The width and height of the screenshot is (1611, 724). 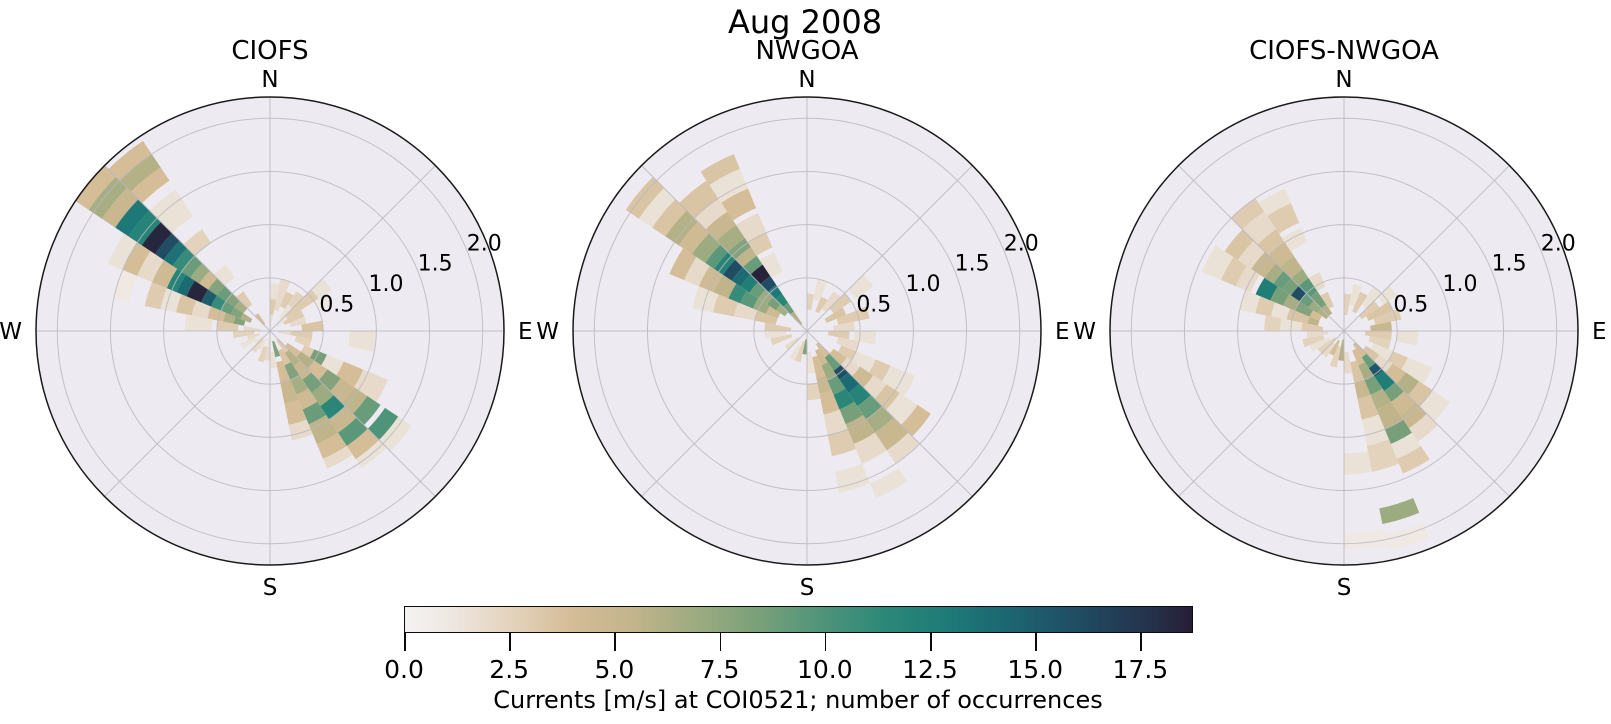 What do you see at coordinates (1021, 243) in the screenshot?
I see `radial-tick-label: 2.0` at bounding box center [1021, 243].